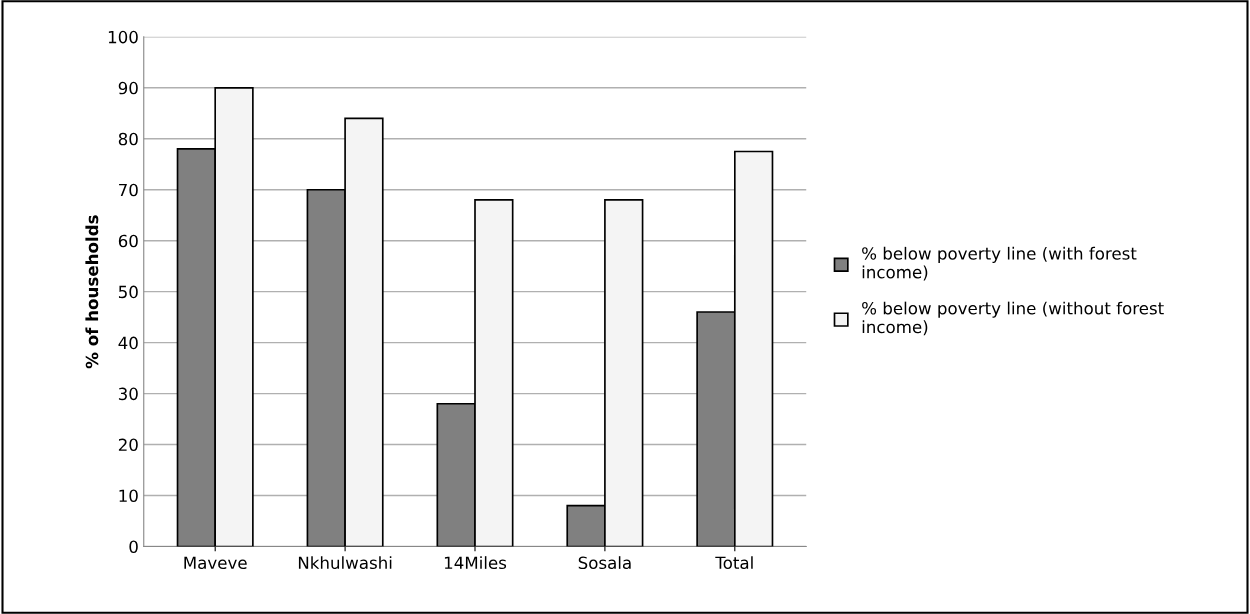 This screenshot has height=614, width=1250. What do you see at coordinates (128, 292) in the screenshot?
I see `y-tick-label: 50` at bounding box center [128, 292].